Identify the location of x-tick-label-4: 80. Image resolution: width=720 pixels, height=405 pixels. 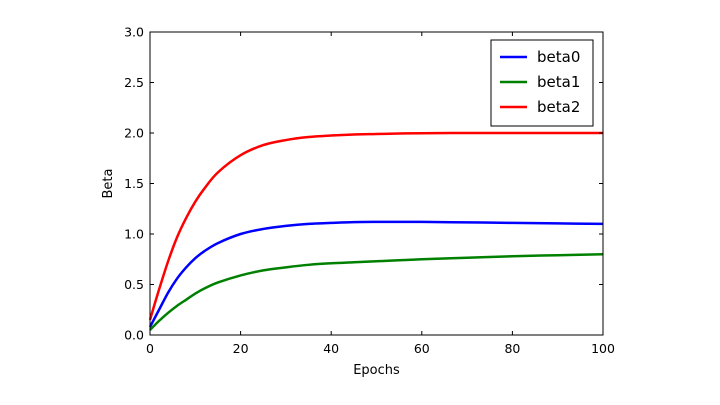
(512, 348).